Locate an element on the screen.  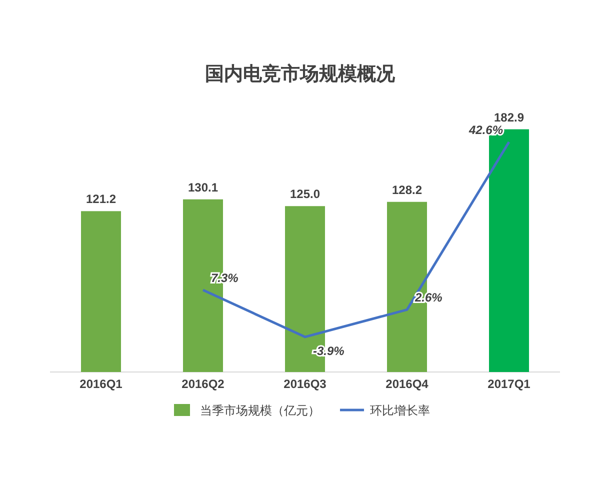
legend-label: 环比增长率 is located at coordinates (400, 411).